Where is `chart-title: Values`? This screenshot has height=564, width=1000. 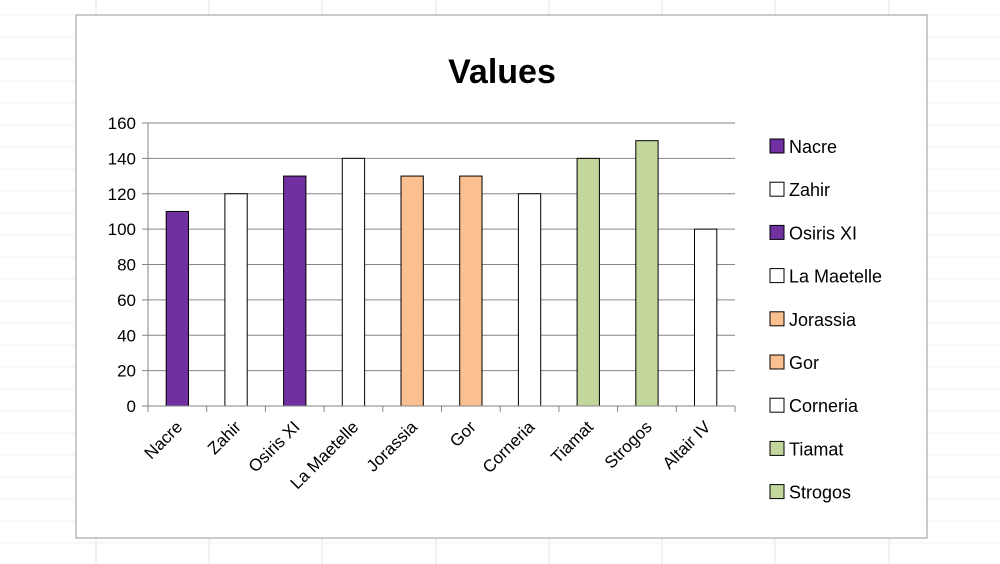
chart-title: Values is located at coordinates (502, 72).